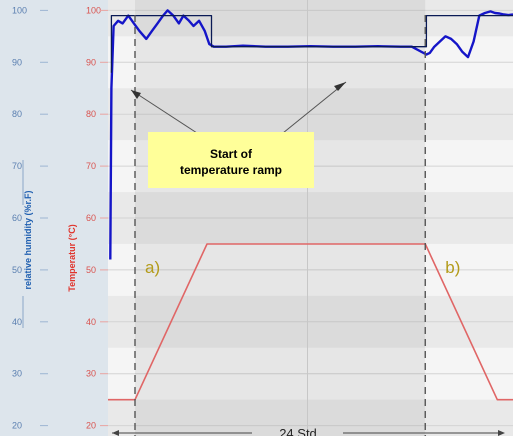 The image size is (513, 436). I want to click on humidity-tick-label: 40, so click(17, 322).